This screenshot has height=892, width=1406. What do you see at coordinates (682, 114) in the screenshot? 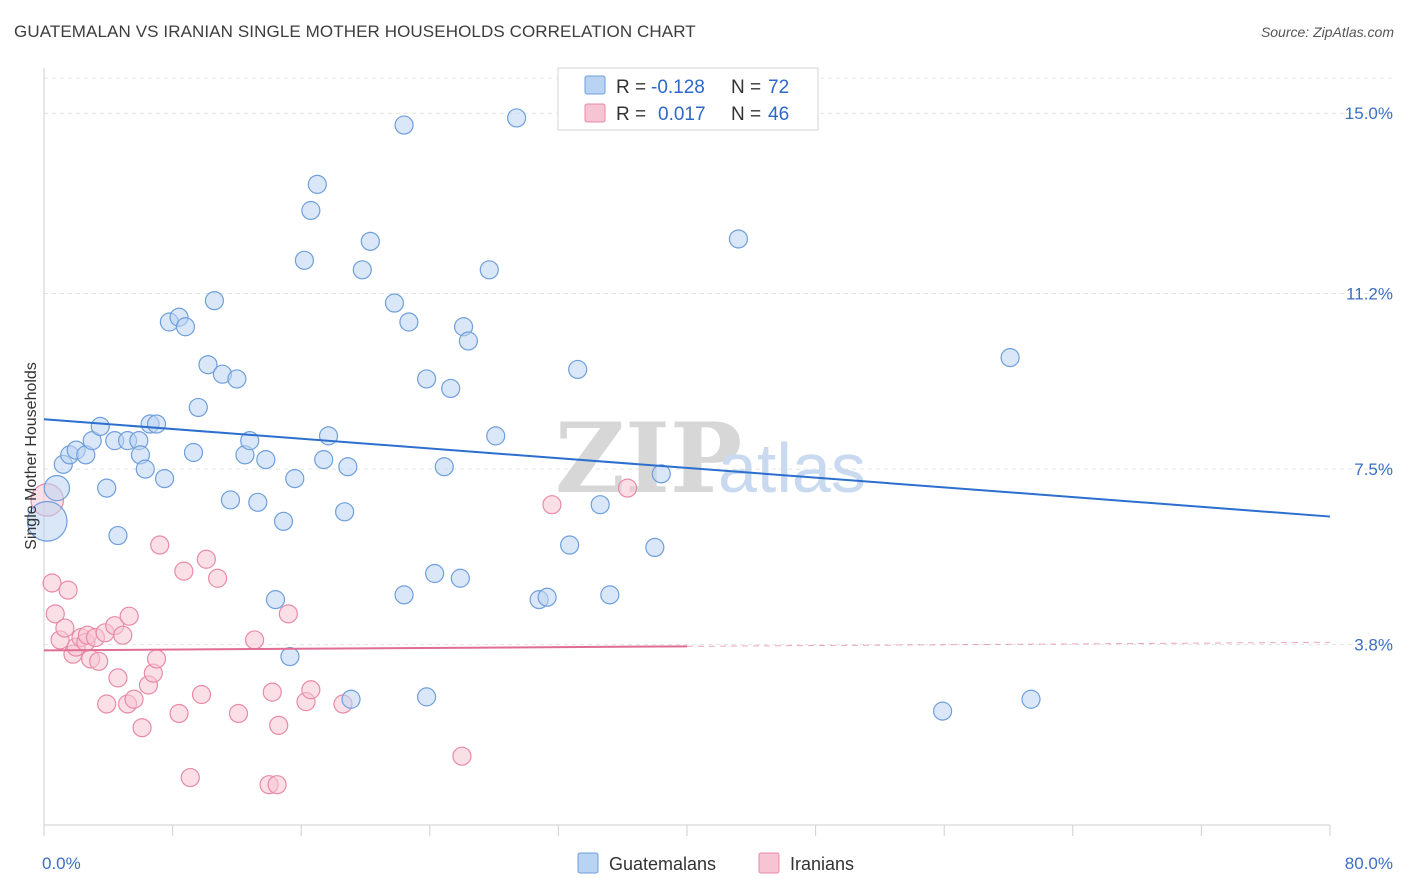
I see `legend-r-value-2: 0.017` at bounding box center [682, 114].